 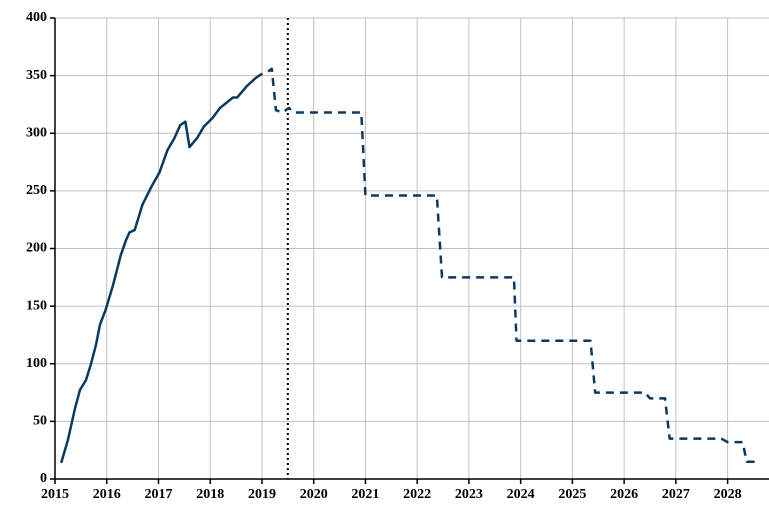 What do you see at coordinates (728, 494) in the screenshot?
I see `x-tick-label: 2028` at bounding box center [728, 494].